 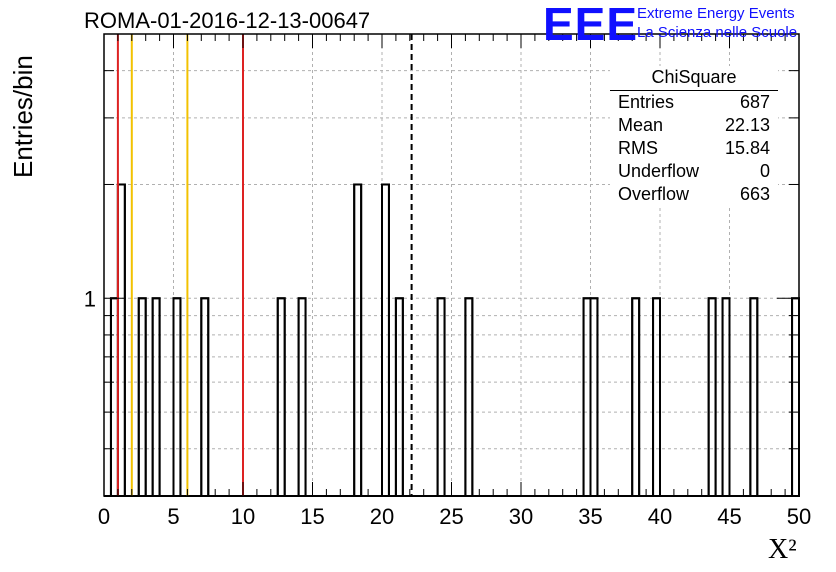 What do you see at coordinates (312, 516) in the screenshot?
I see `x-tick-label: 15` at bounding box center [312, 516].